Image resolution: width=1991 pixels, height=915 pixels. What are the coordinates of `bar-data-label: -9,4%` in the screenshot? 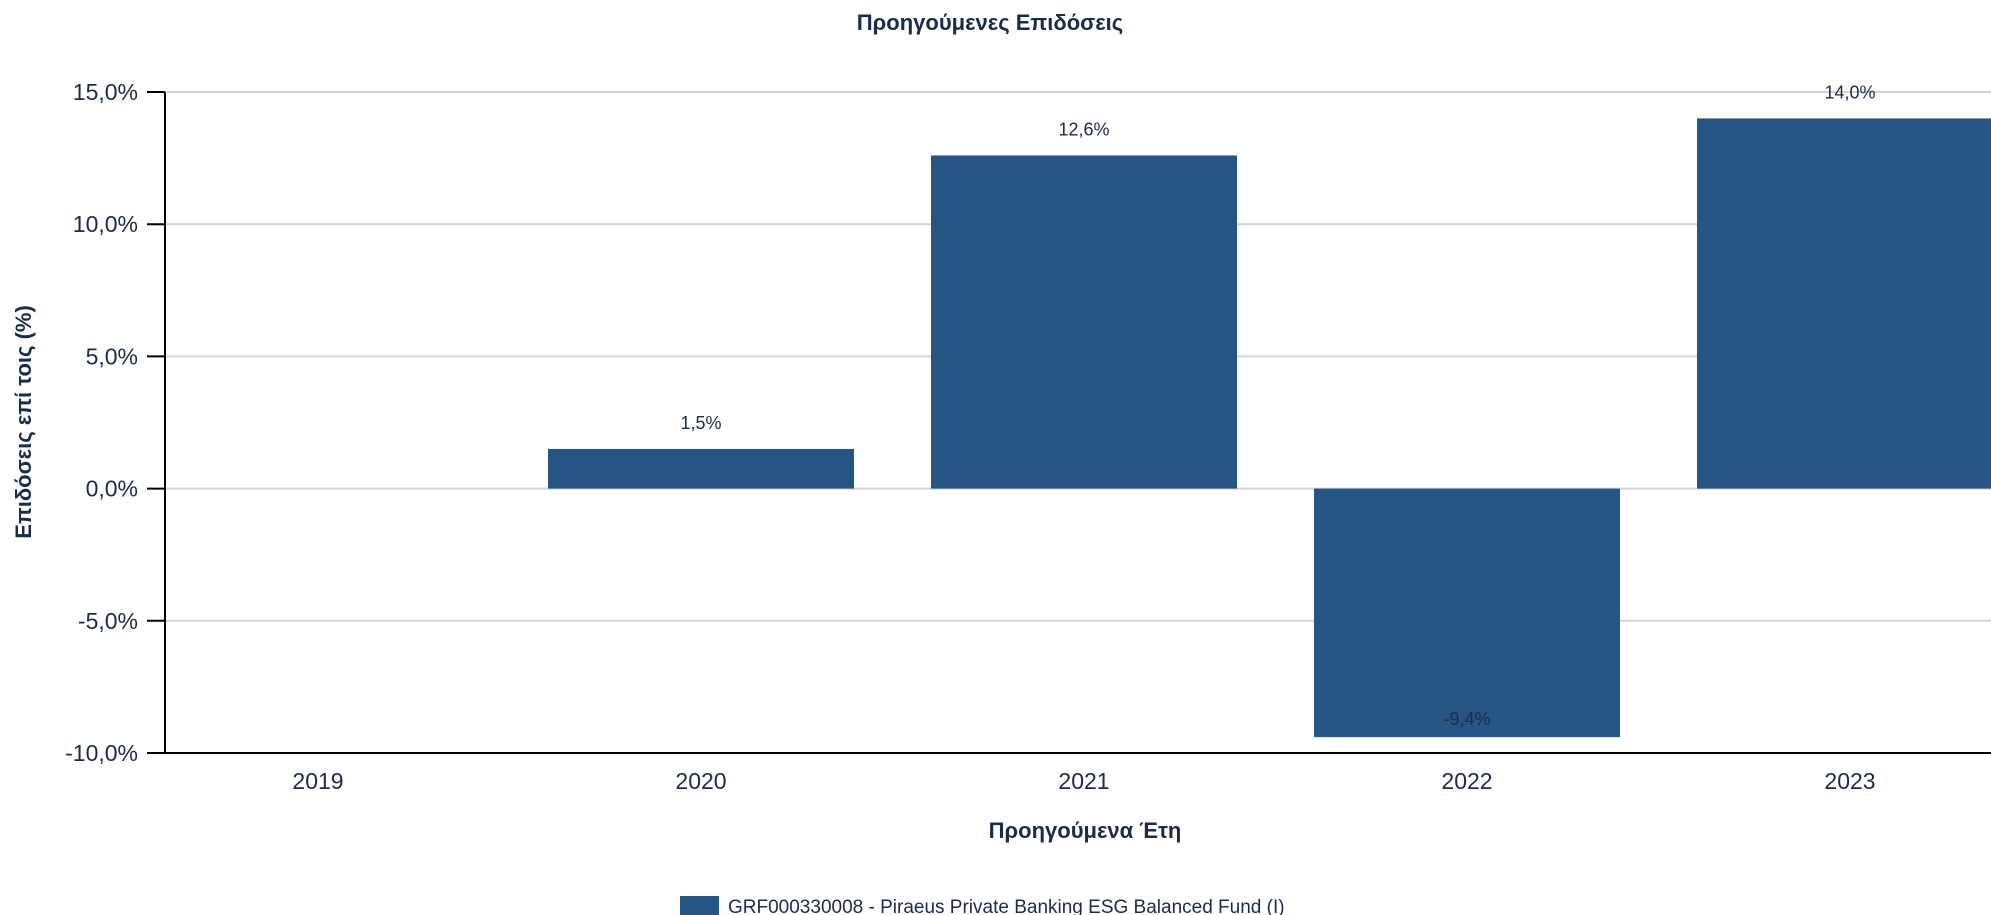 It's located at (1466, 719).